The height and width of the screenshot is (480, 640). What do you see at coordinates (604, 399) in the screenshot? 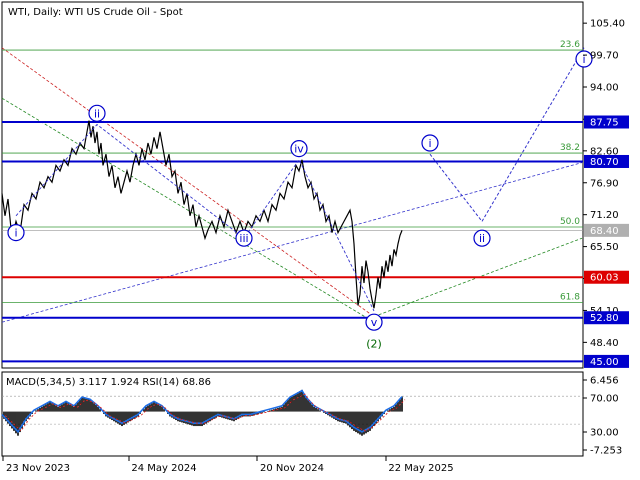
I see `indicator-tick-label: 70.00` at bounding box center [604, 399].